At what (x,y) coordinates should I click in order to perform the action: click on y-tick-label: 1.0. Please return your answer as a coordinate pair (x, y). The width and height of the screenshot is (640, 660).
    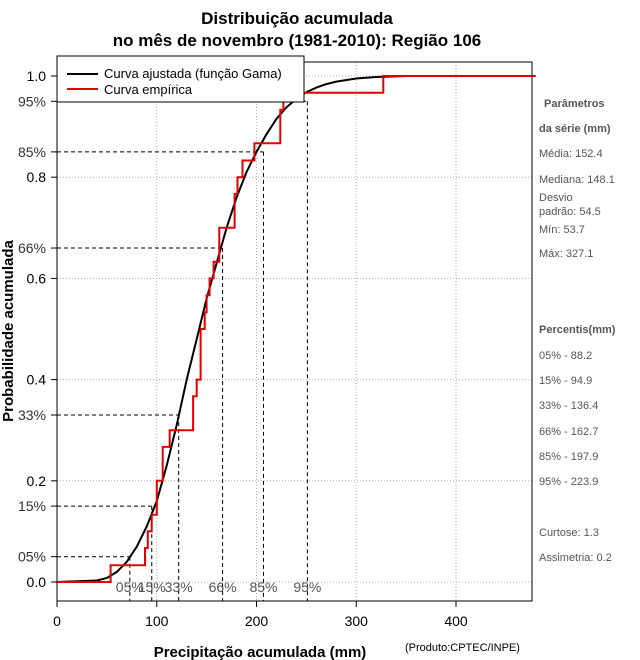
    Looking at the image, I should click on (37, 76).